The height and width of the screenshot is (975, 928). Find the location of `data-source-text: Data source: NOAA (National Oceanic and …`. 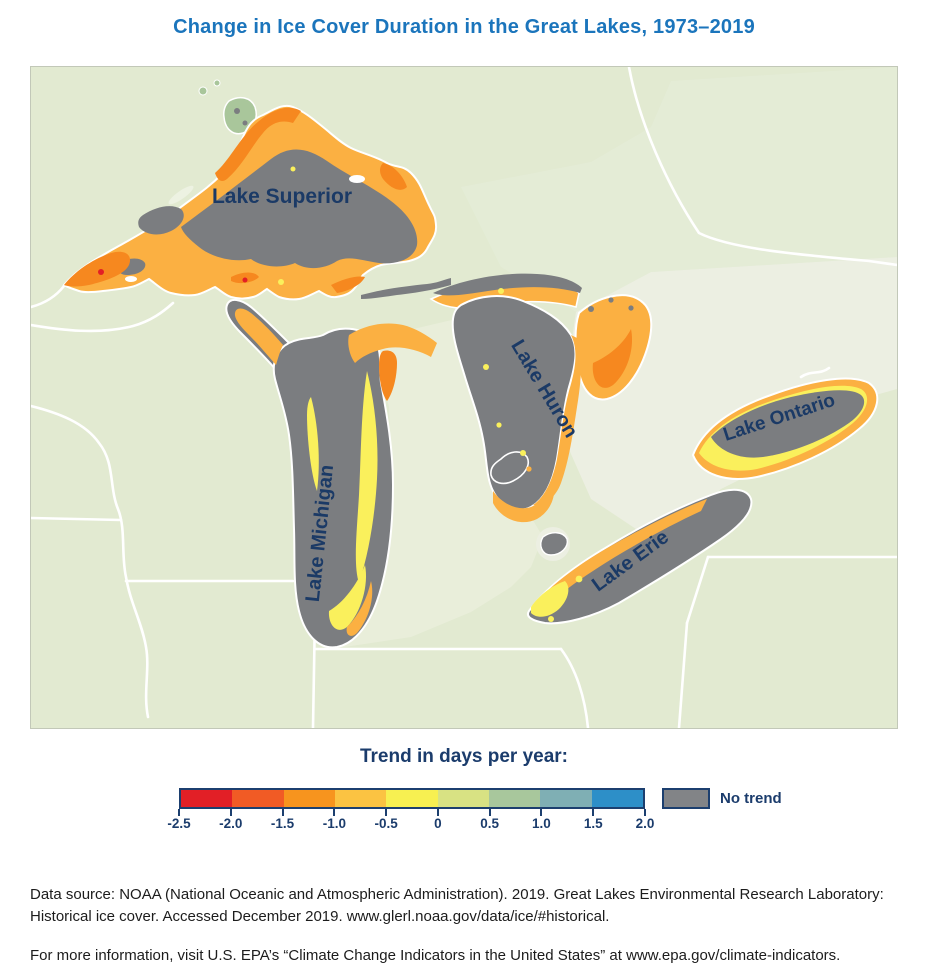

data-source-text: Data source: NOAA (National Oceanic and … is located at coordinates (457, 906).